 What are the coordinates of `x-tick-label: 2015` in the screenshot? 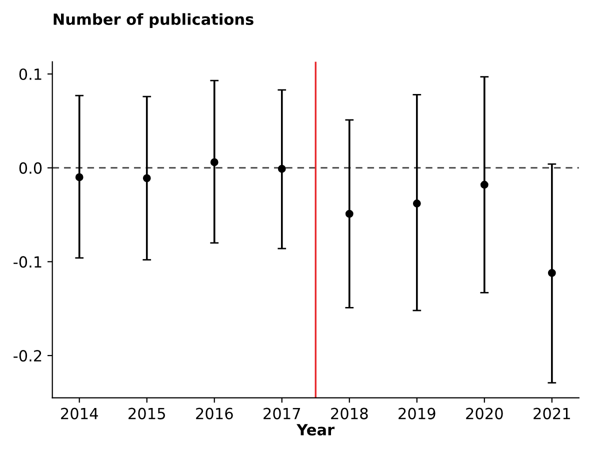 It's located at (146, 414).